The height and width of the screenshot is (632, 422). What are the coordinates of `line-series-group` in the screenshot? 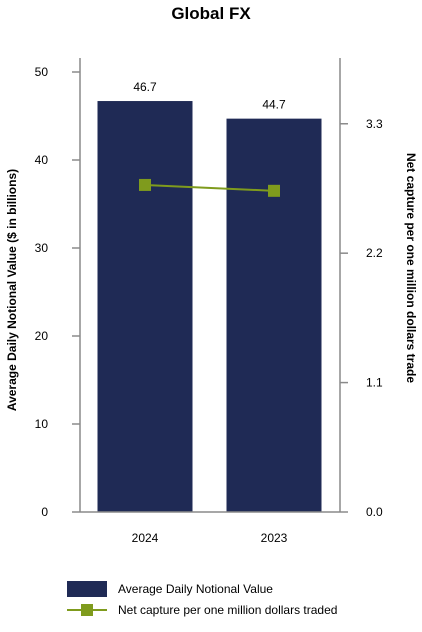 It's located at (209, 187).